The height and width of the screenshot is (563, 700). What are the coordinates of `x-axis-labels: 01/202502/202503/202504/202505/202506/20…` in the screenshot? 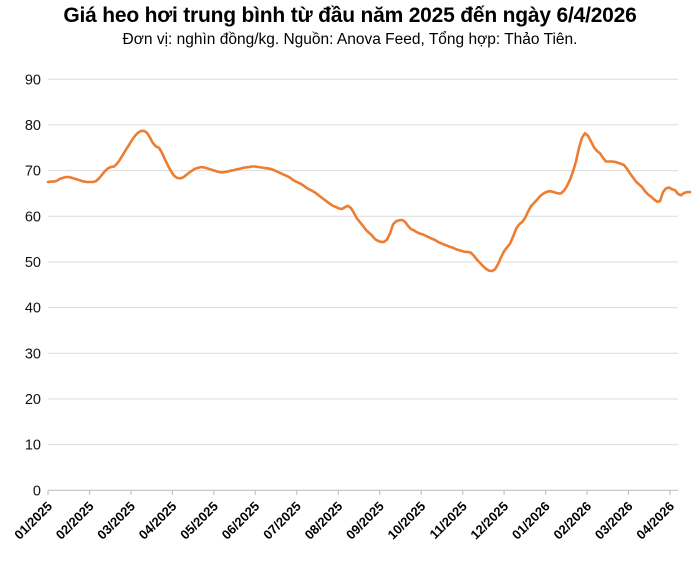 It's located at (344, 521).